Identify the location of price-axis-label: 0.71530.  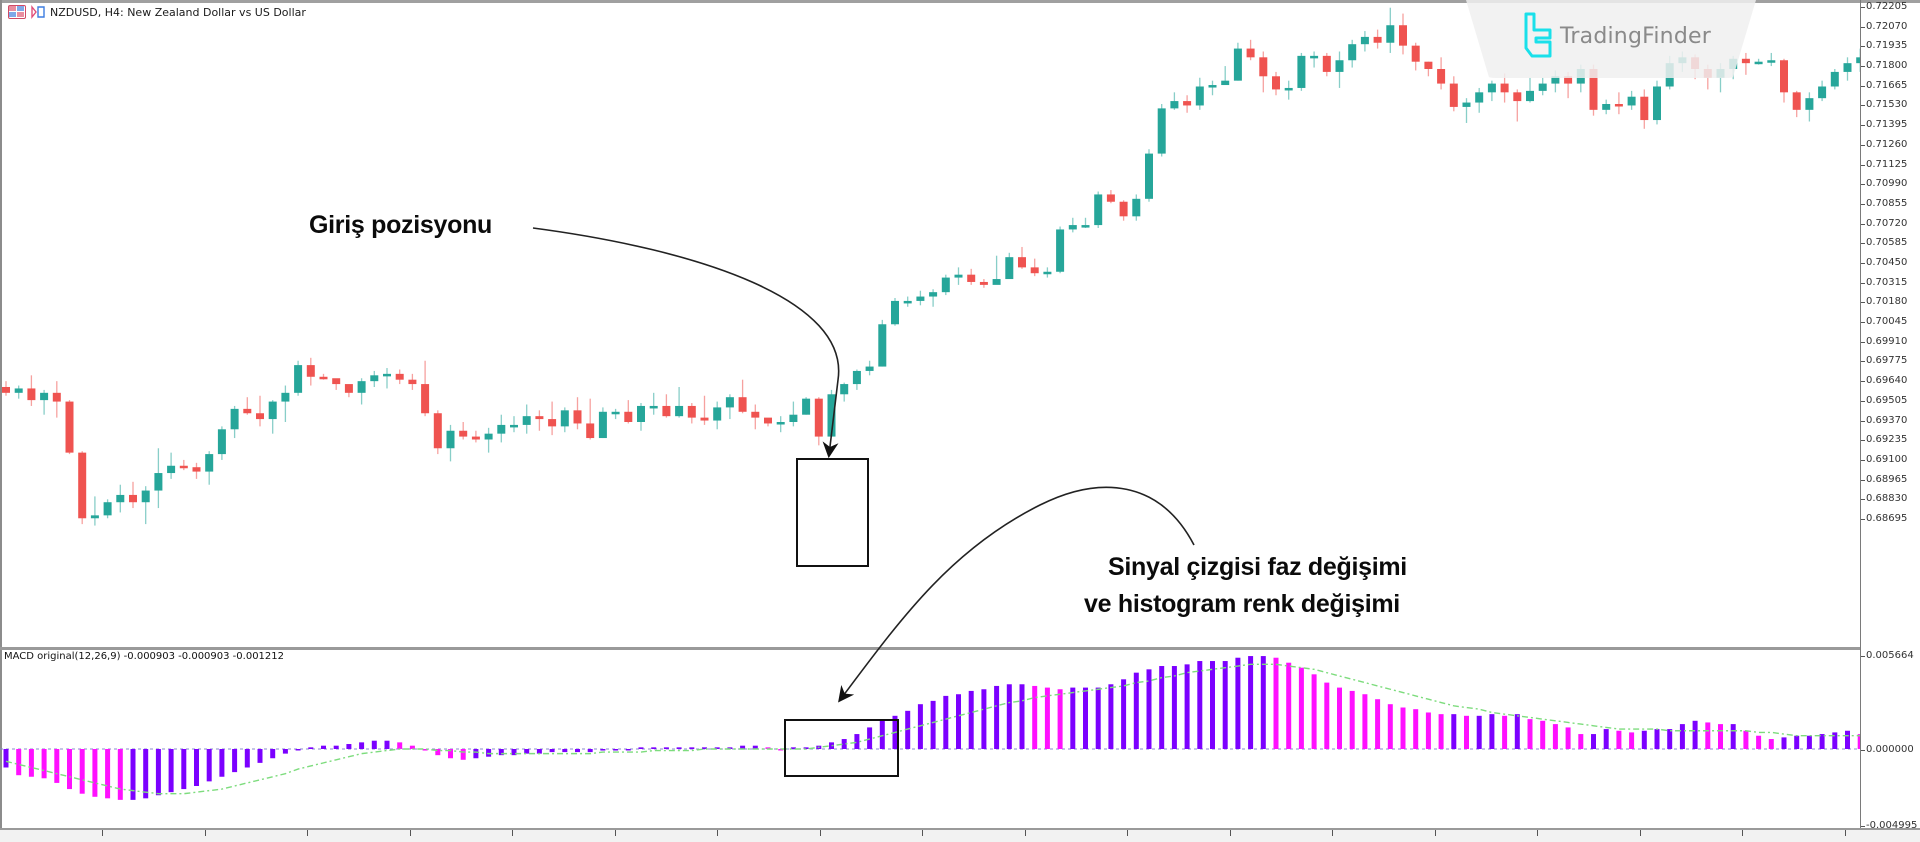
(1884, 104).